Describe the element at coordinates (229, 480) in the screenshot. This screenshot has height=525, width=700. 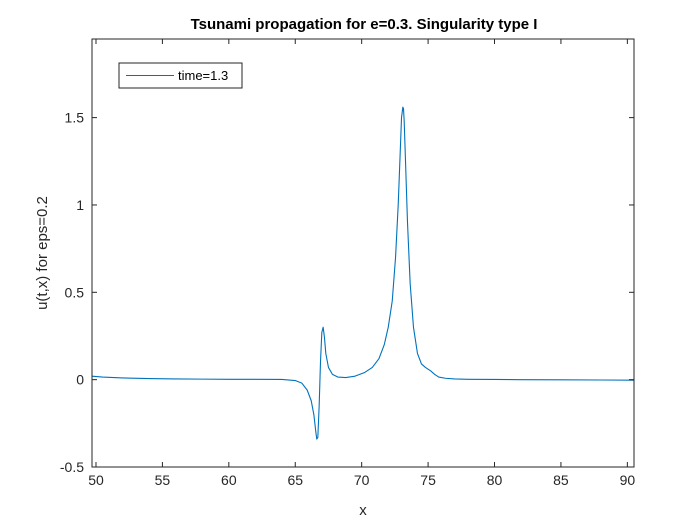
I see `x-tick-label: 60` at that location.